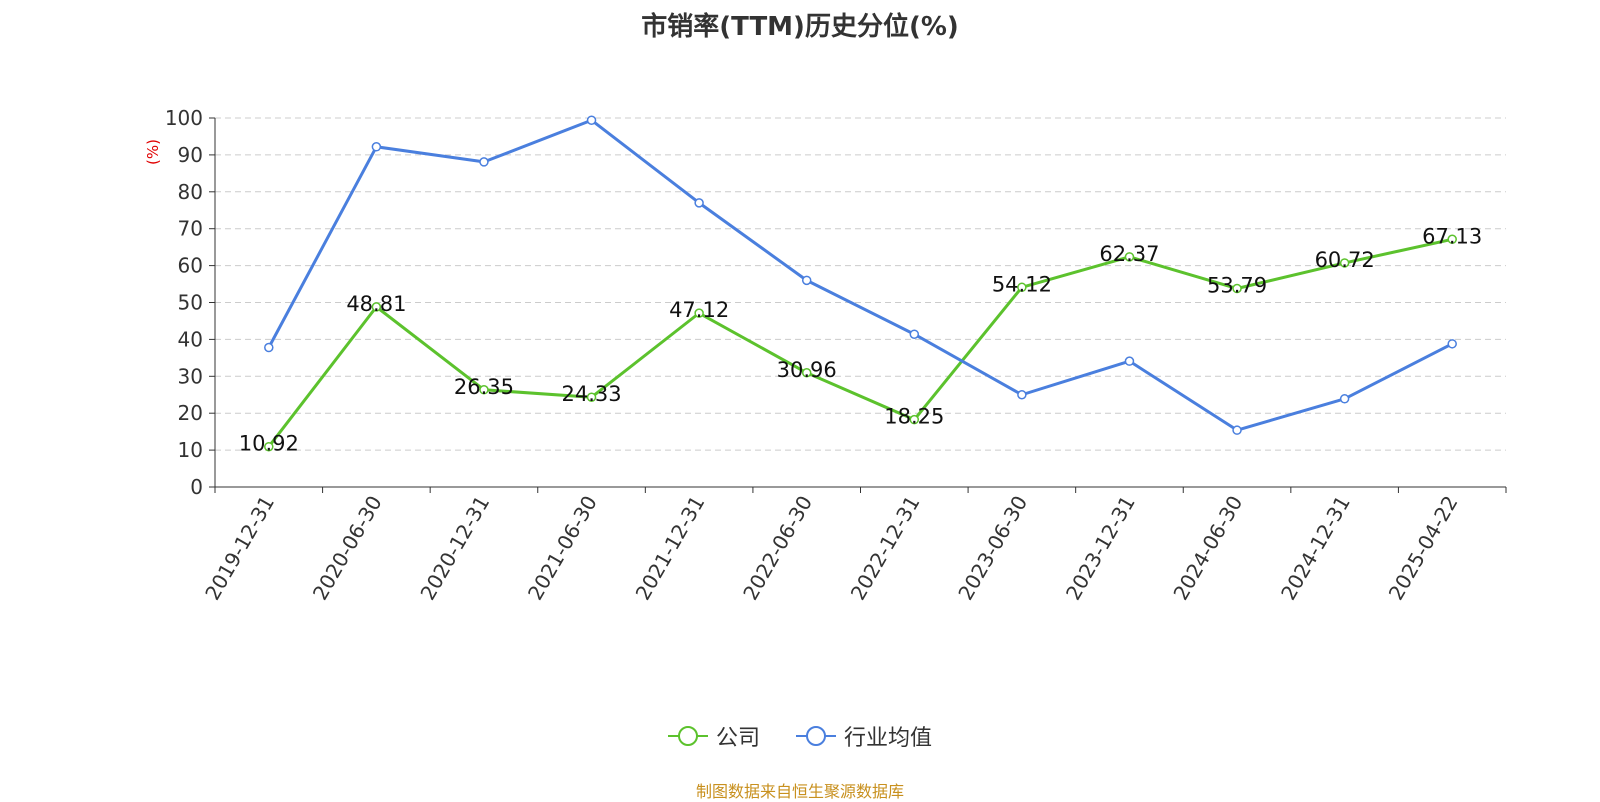 The width and height of the screenshot is (1600, 802). What do you see at coordinates (190, 192) in the screenshot?
I see `y-tick-label: 80` at bounding box center [190, 192].